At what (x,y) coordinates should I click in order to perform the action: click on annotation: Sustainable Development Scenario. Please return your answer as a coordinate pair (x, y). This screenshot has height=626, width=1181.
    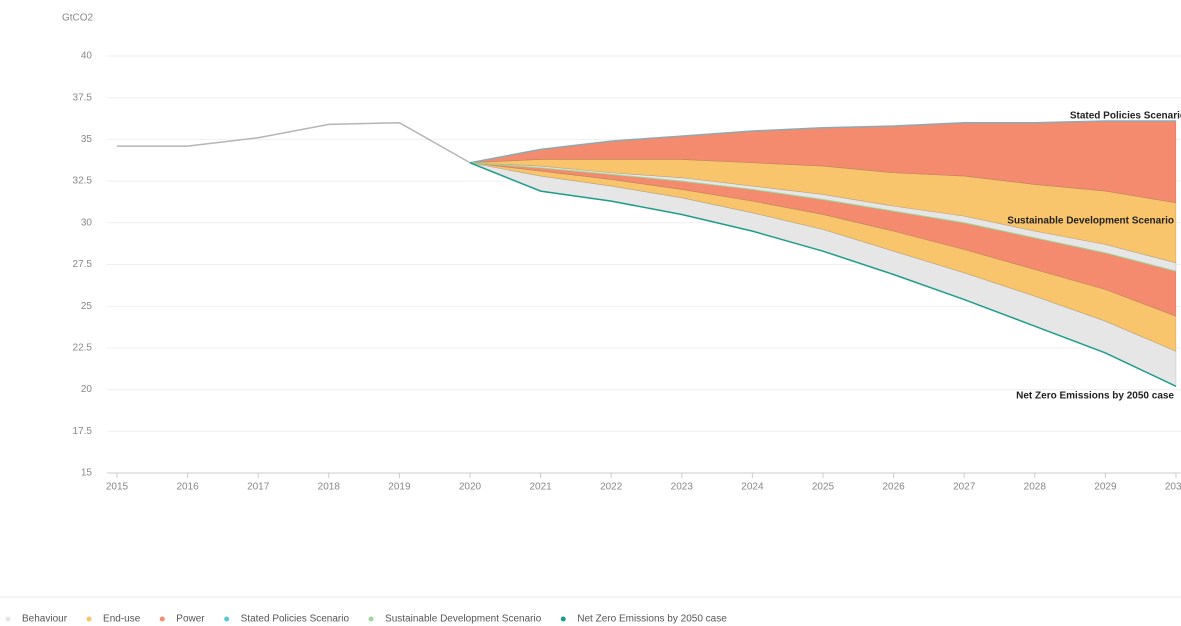
    Looking at the image, I should click on (1090, 221).